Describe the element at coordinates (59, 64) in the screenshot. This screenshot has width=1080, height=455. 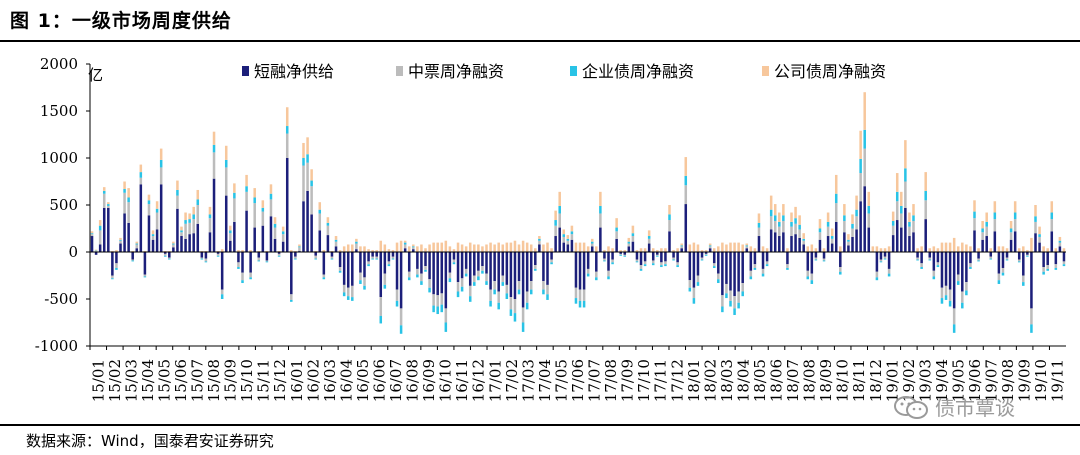
I see `y-tick-label: 2000` at that location.